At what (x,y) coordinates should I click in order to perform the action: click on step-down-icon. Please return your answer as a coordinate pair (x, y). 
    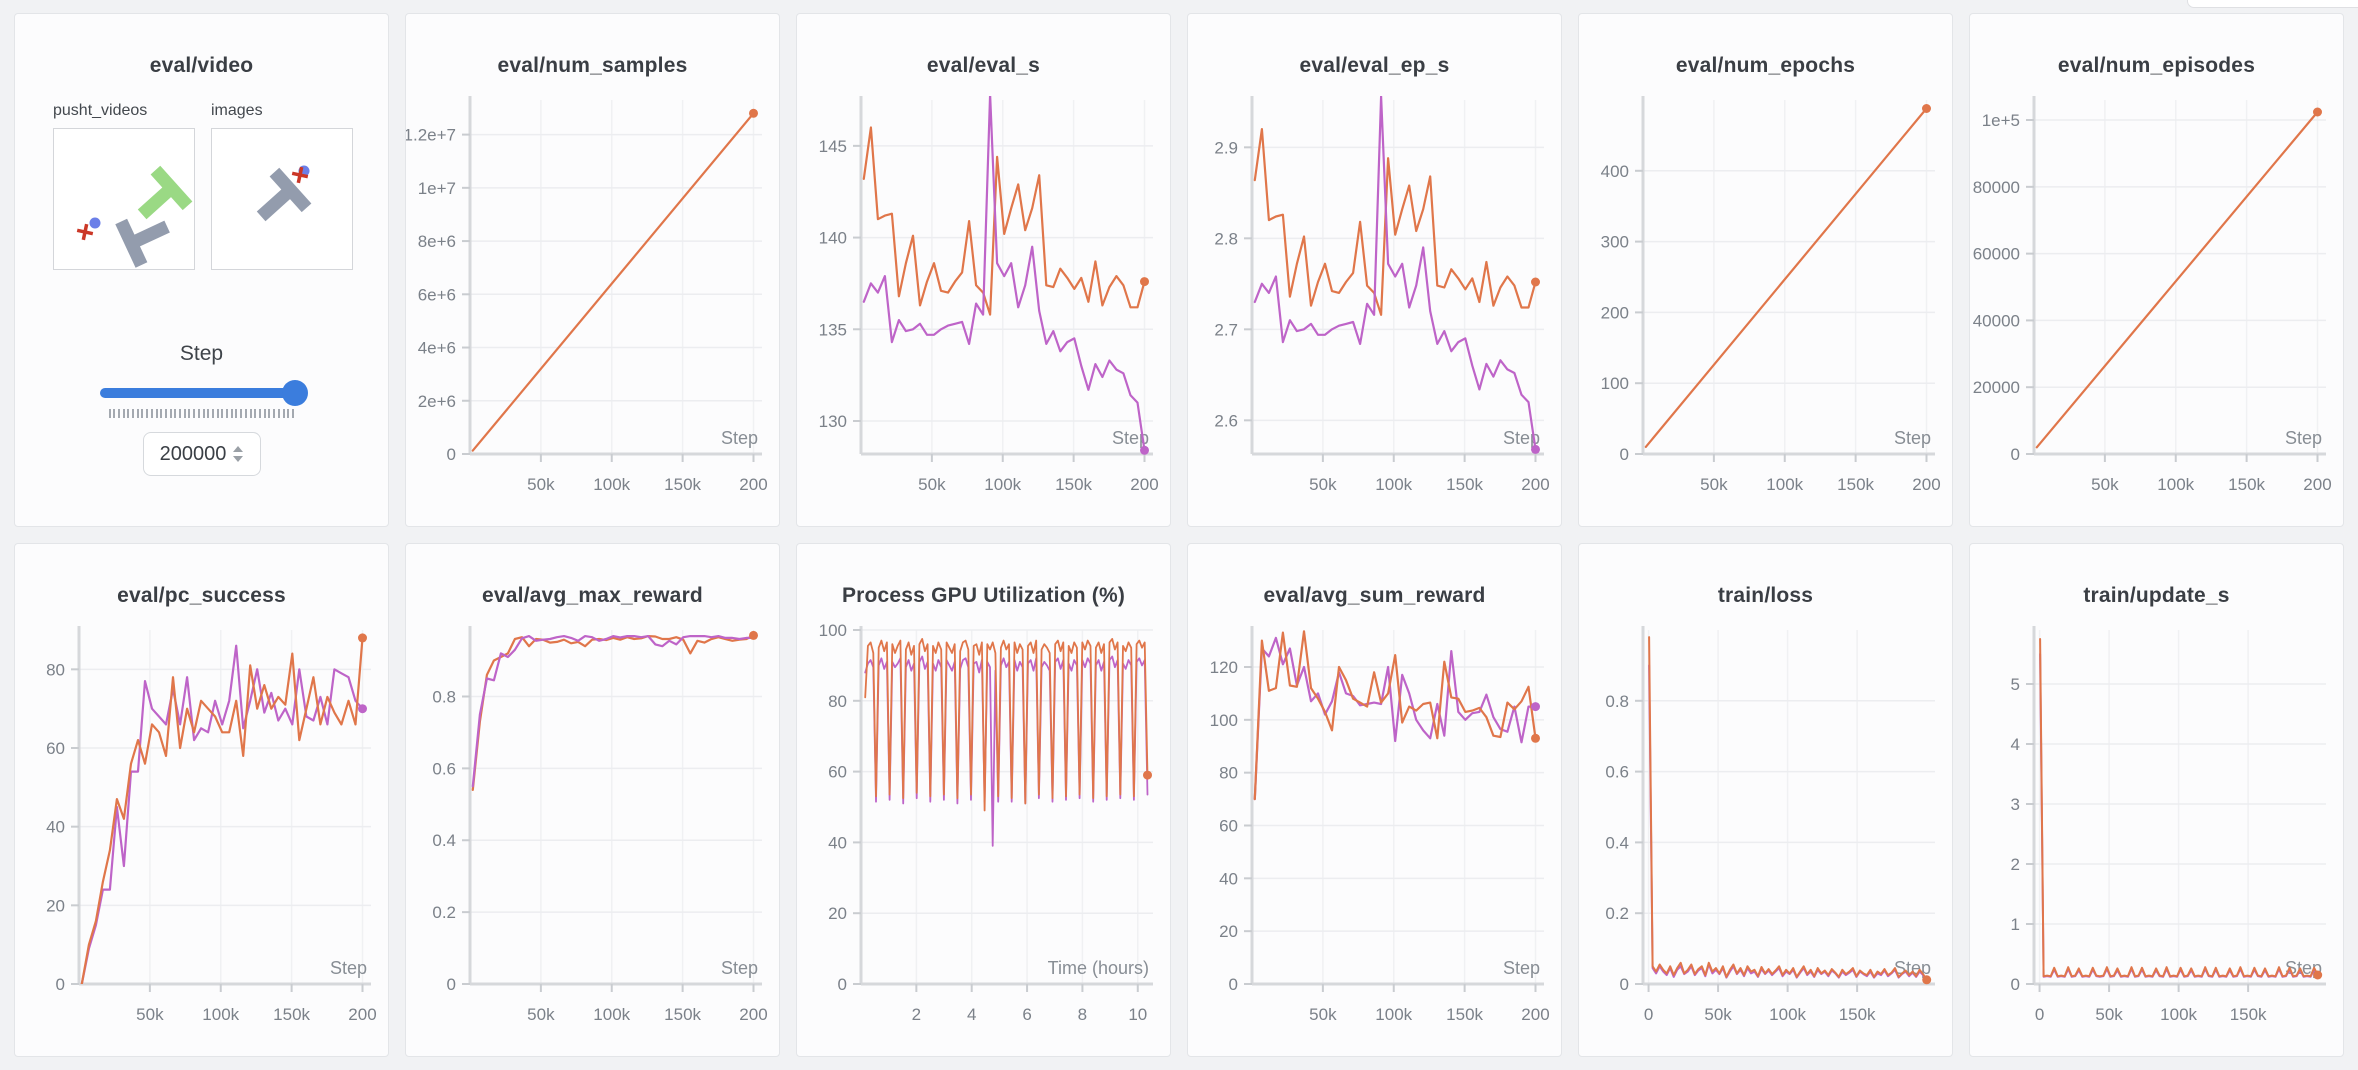
    Looking at the image, I should click on (238, 459).